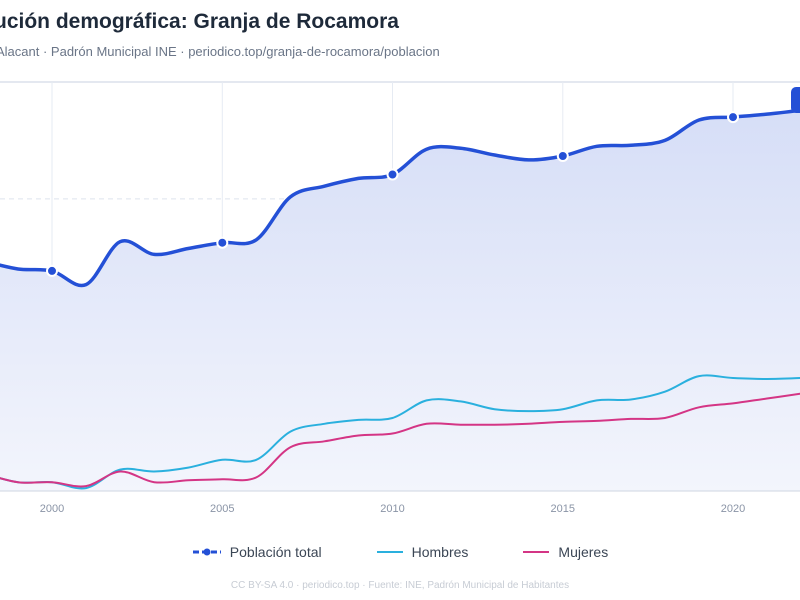  What do you see at coordinates (583, 552) in the screenshot?
I see `legend-label-mujeres: Mujeres` at bounding box center [583, 552].